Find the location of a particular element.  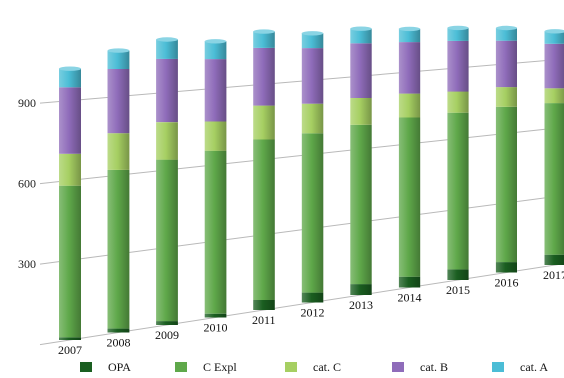

y-tick-label: 600 is located at coordinates (27, 184).